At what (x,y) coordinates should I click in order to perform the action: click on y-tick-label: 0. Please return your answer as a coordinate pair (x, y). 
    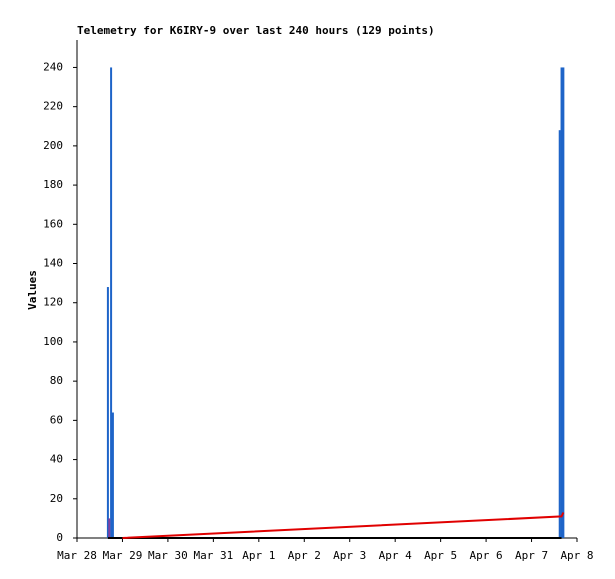
    Looking at the image, I should click on (59, 537).